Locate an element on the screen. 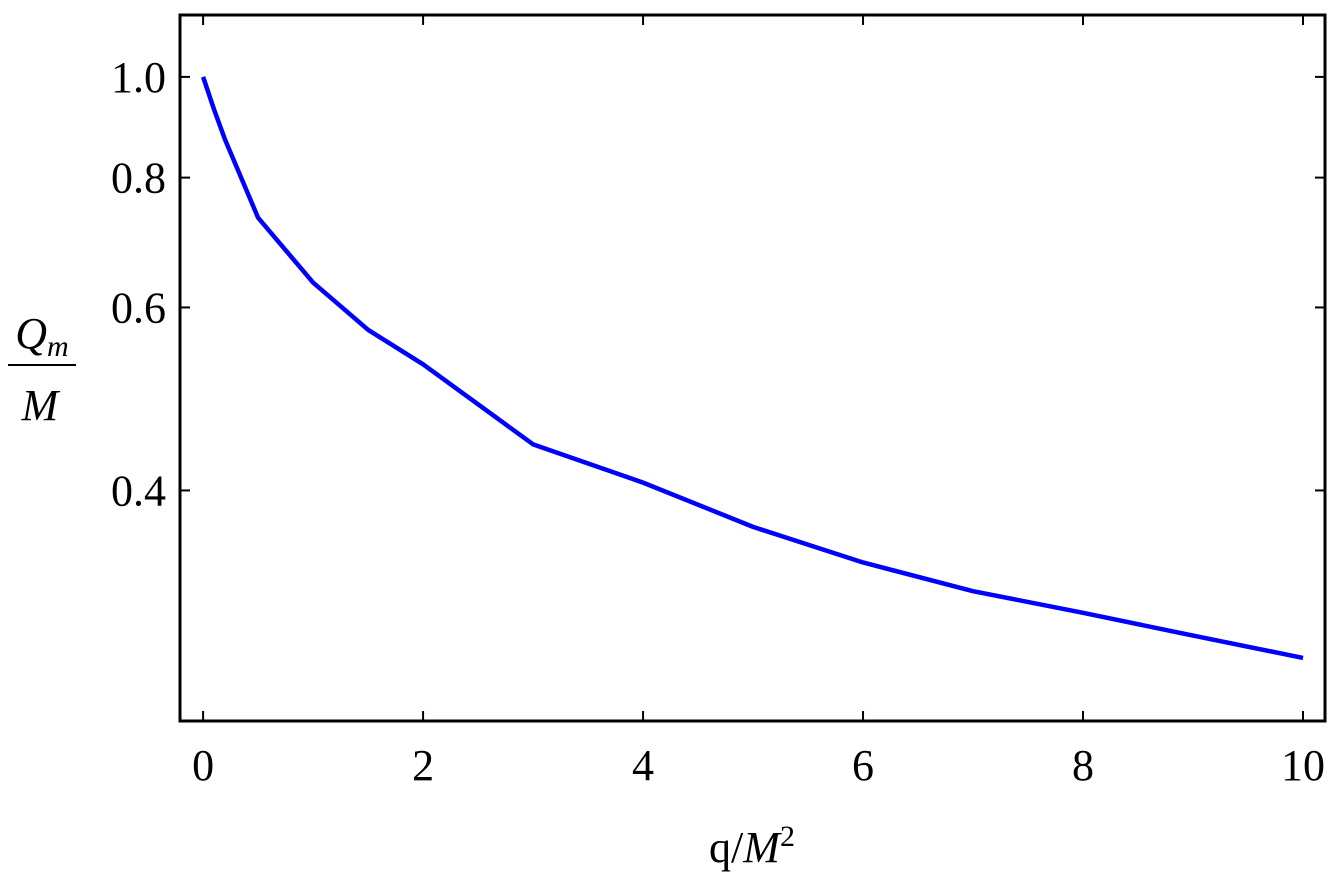 This screenshot has width=1343, height=882. x-tick-label: 10 is located at coordinates (1303, 765).